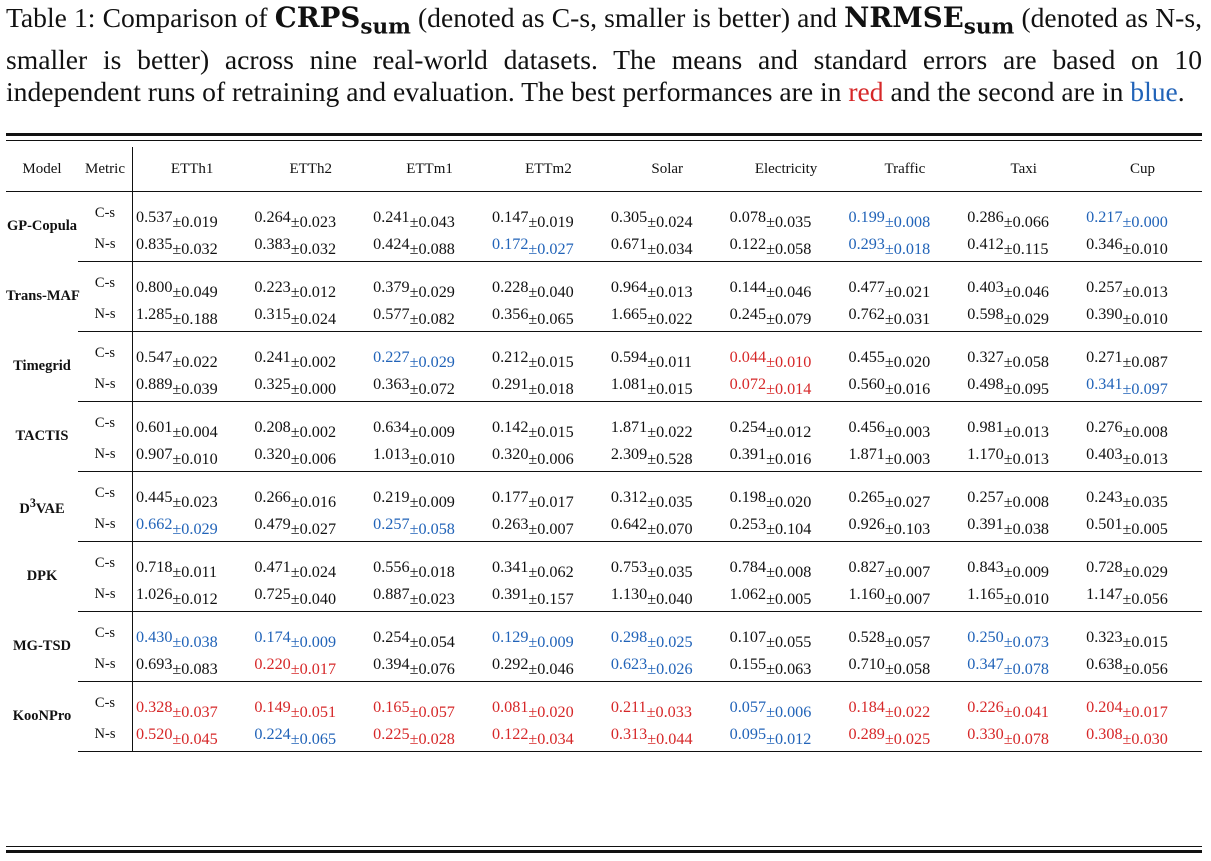 The image size is (1211, 861). What do you see at coordinates (907, 598) in the screenshot?
I see `cell-stderr: ±0.007` at bounding box center [907, 598].